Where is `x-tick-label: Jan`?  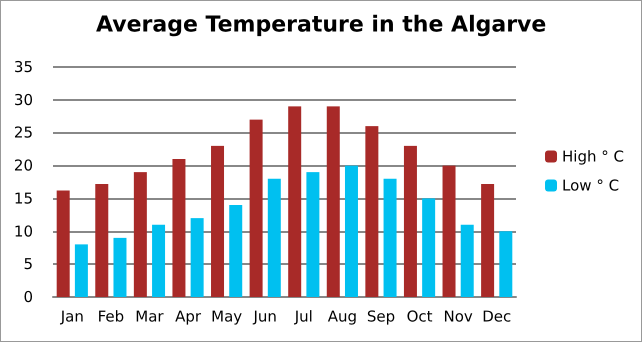 x-tick-label: Jan is located at coordinates (72, 317).